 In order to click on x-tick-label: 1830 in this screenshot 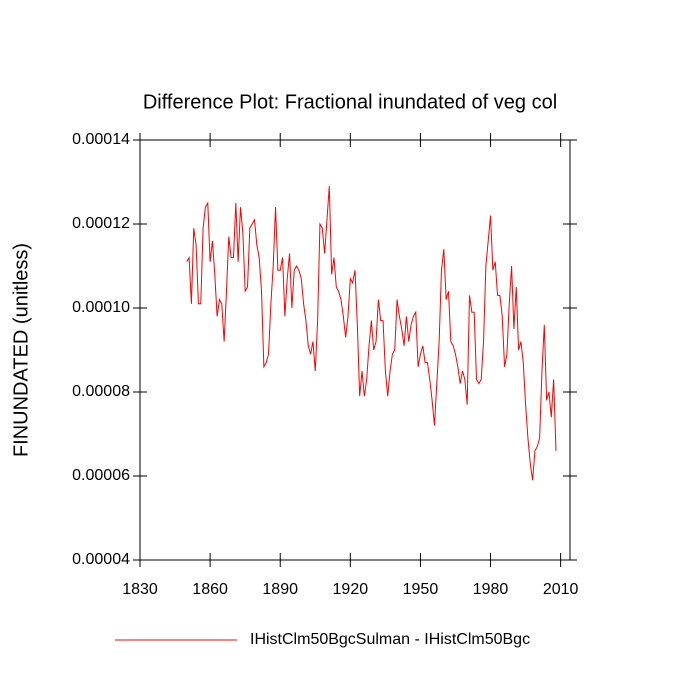, I will do `click(140, 589)`.